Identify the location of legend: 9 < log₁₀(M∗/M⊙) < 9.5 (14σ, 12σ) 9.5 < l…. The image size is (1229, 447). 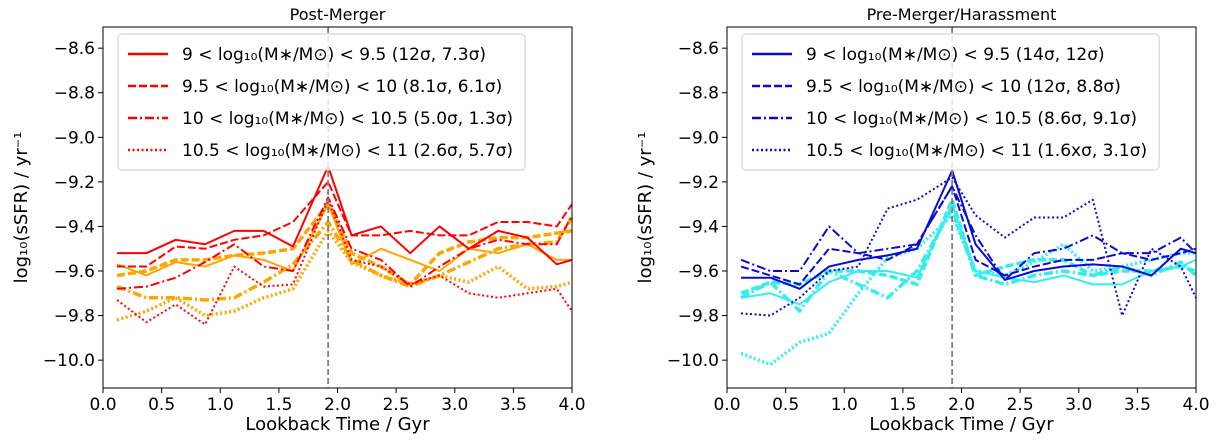
(950, 102).